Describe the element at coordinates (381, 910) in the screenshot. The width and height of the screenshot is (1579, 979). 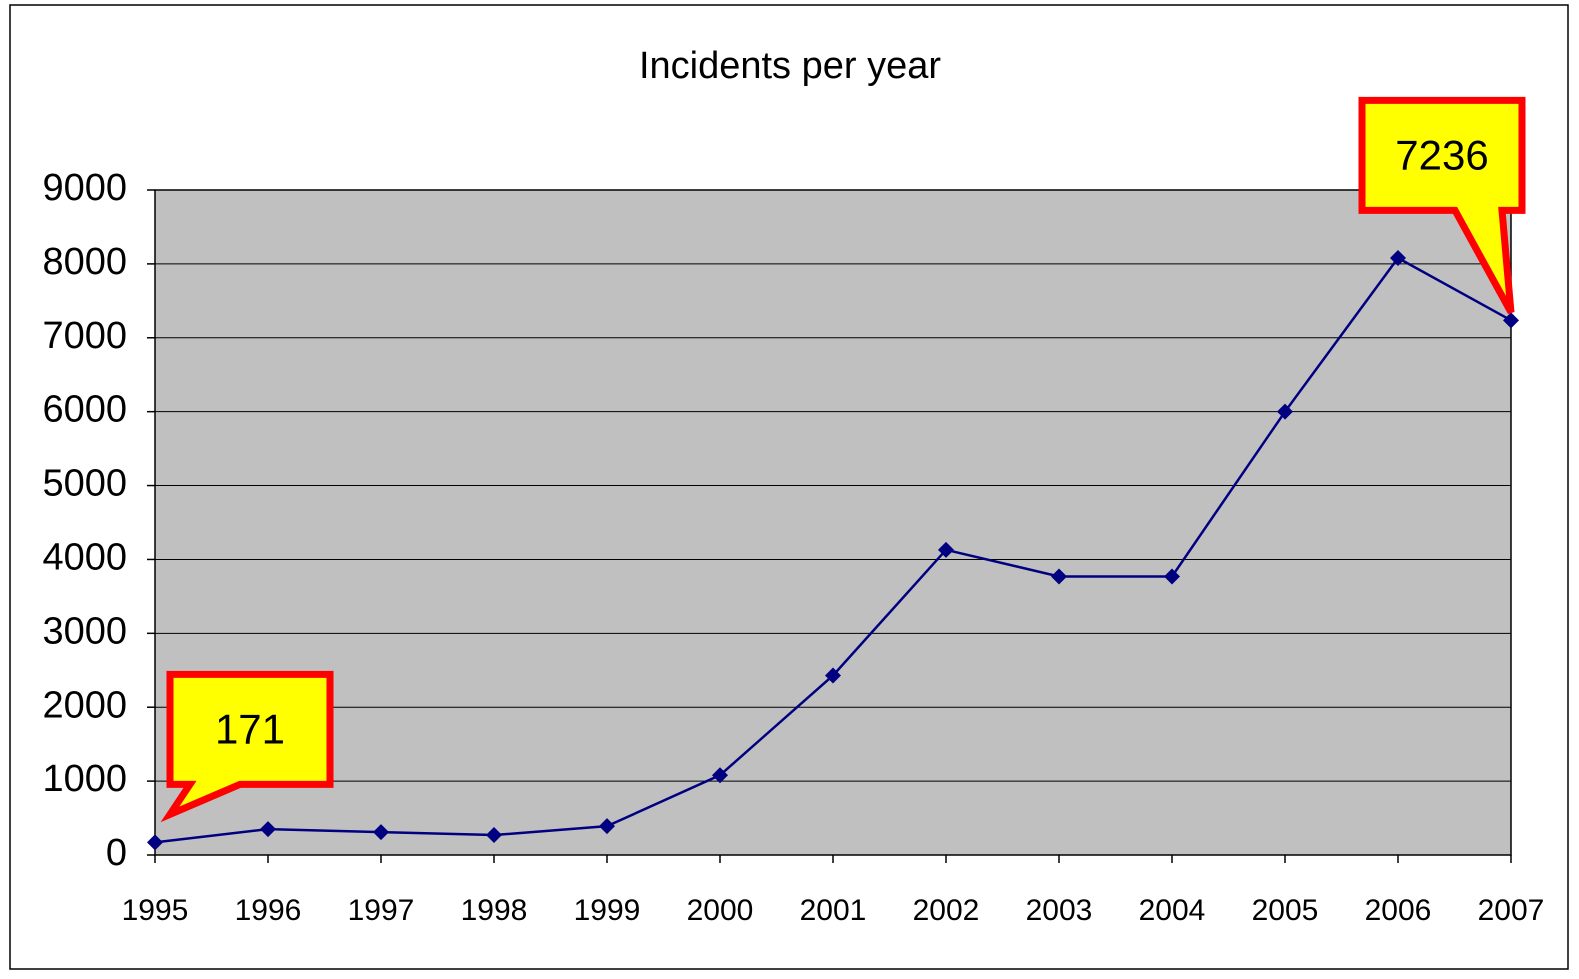
I see `x-tick-label: 1997` at that location.